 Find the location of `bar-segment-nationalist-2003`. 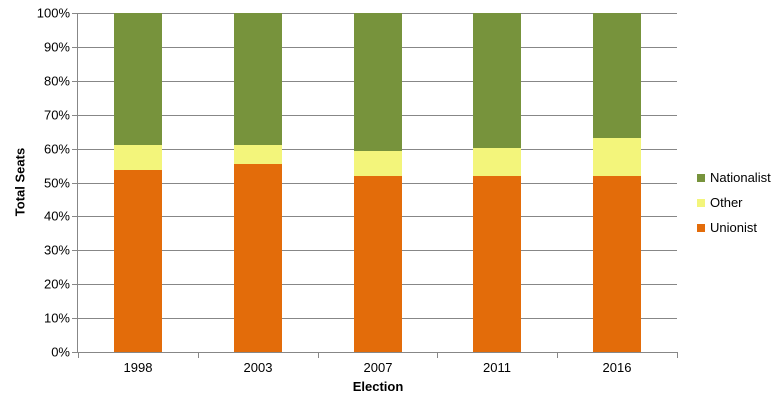

bar-segment-nationalist-2003 is located at coordinates (258, 79).